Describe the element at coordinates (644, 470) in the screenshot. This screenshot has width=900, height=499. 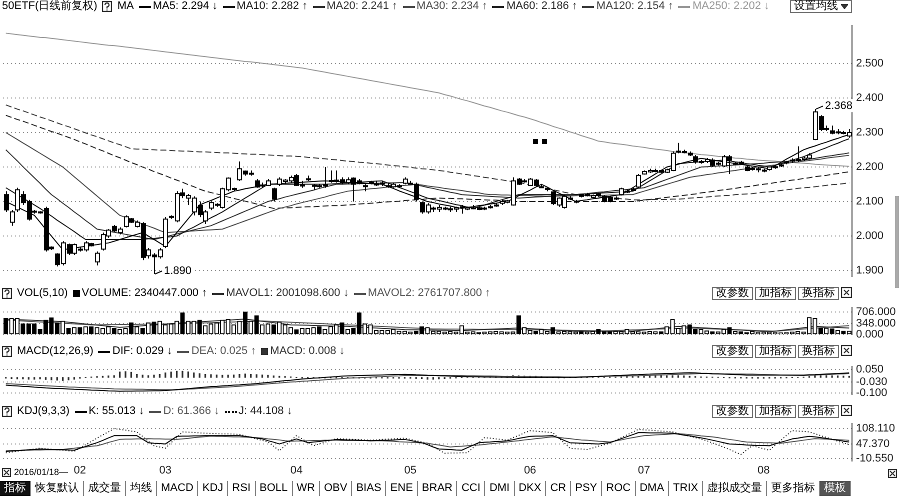
I see `x-tick-label: 07` at that location.